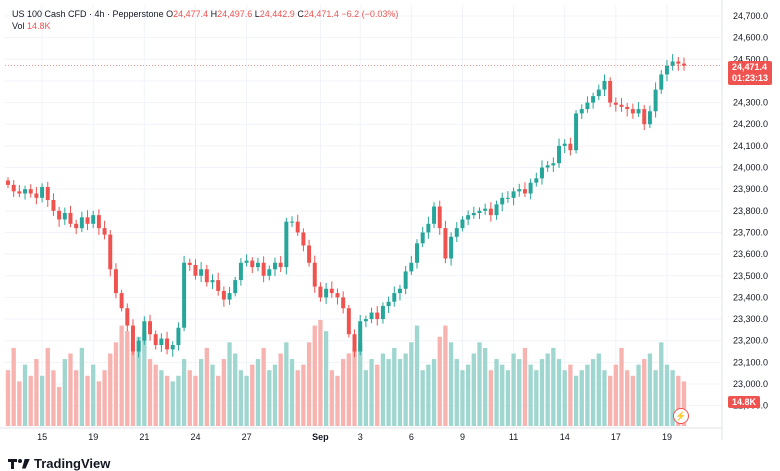  Describe the element at coordinates (88, 14) in the screenshot. I see `symbol-title: US 100 Cash CFD · 4h · Pepperstone` at that location.